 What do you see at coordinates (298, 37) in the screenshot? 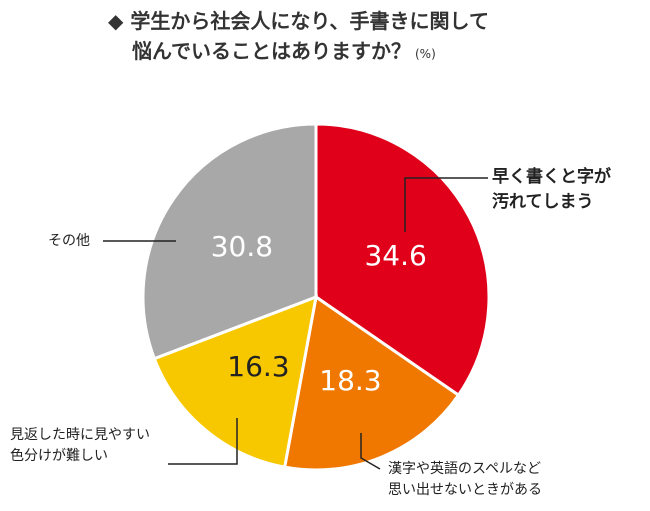
I see `chart-title: ◆ 学生から社会人になり、手書きに関して 悩んでいることはありますか？ (%)` at bounding box center [298, 37].